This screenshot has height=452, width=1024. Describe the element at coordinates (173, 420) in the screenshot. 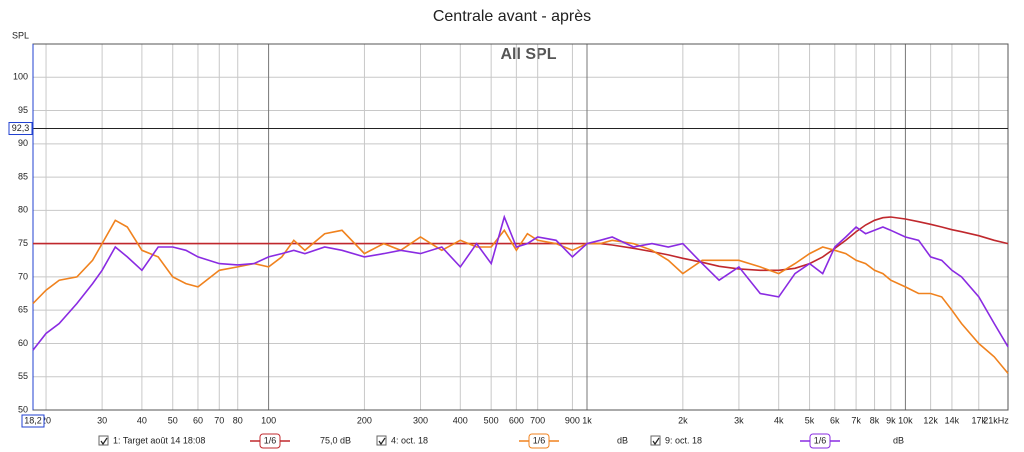

I see `x-tick-label: 50` at that location.